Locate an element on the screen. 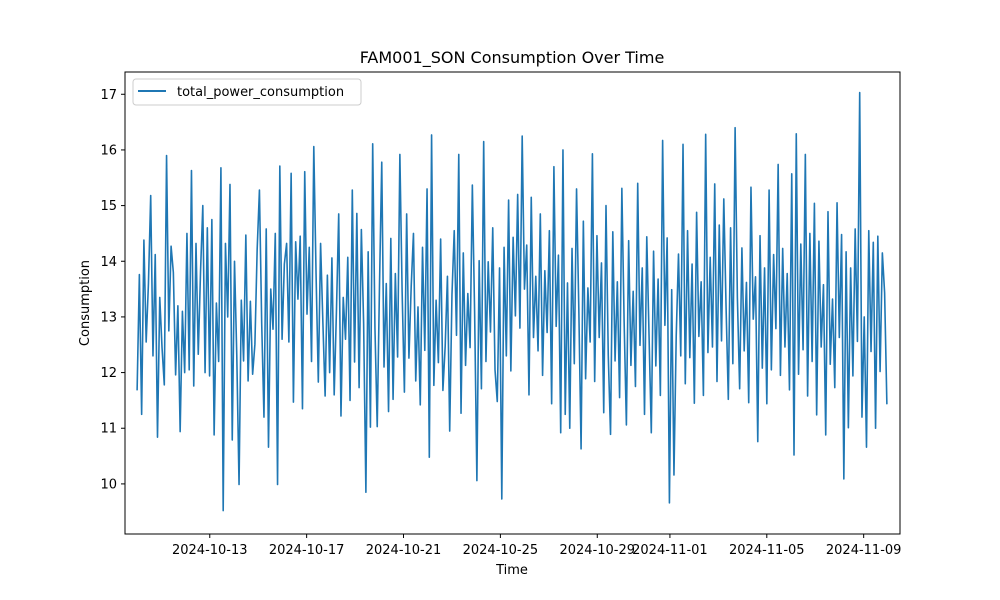  y-tick-label: 13 is located at coordinates (108, 317).